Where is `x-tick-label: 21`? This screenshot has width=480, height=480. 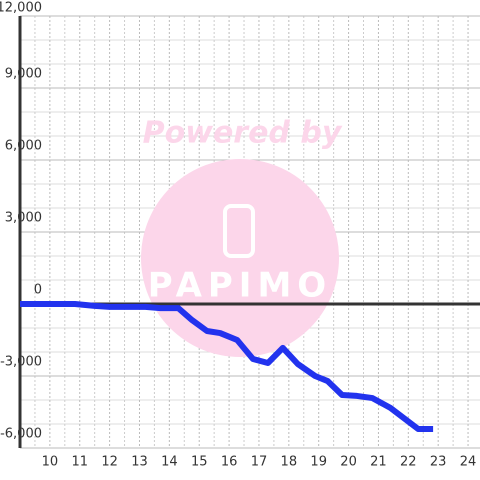
x-tick-label: 21 is located at coordinates (378, 462).